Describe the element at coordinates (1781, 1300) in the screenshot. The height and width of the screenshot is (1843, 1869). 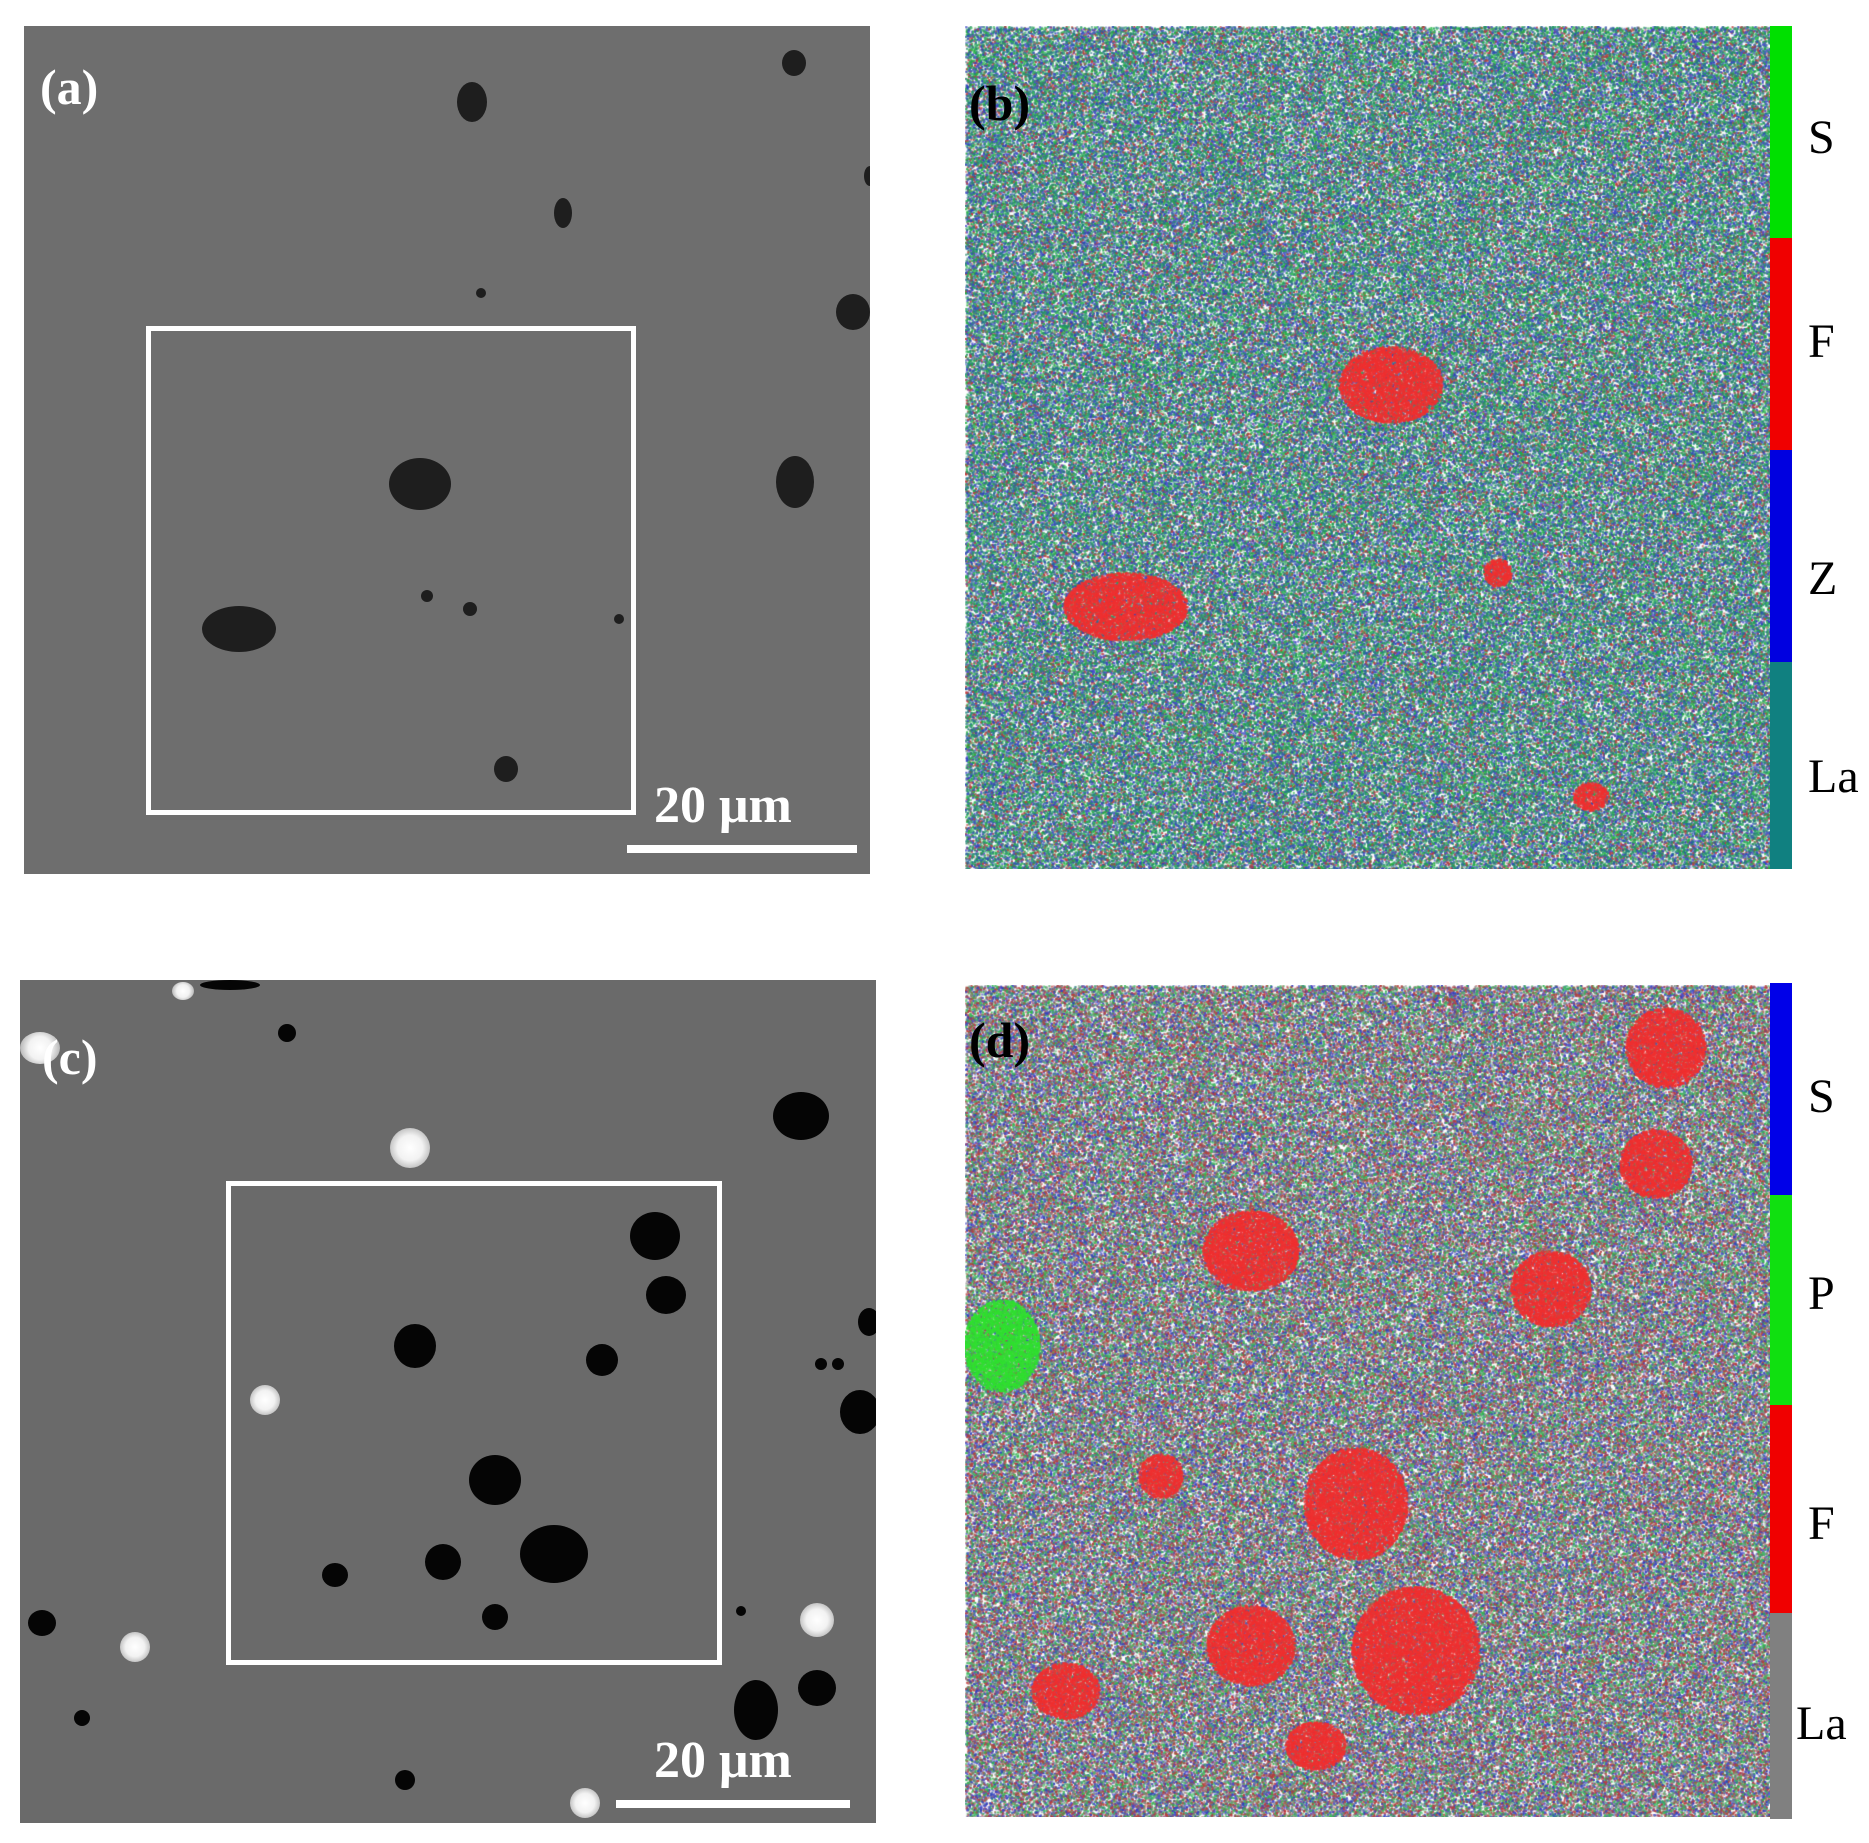
I see `legend-swatch-p` at that location.